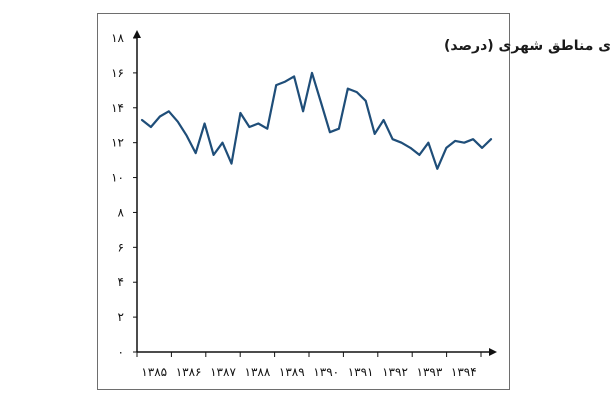 The image size is (610, 406). I want to click on x-tick-label: ۱۳۹۰, so click(326, 372).